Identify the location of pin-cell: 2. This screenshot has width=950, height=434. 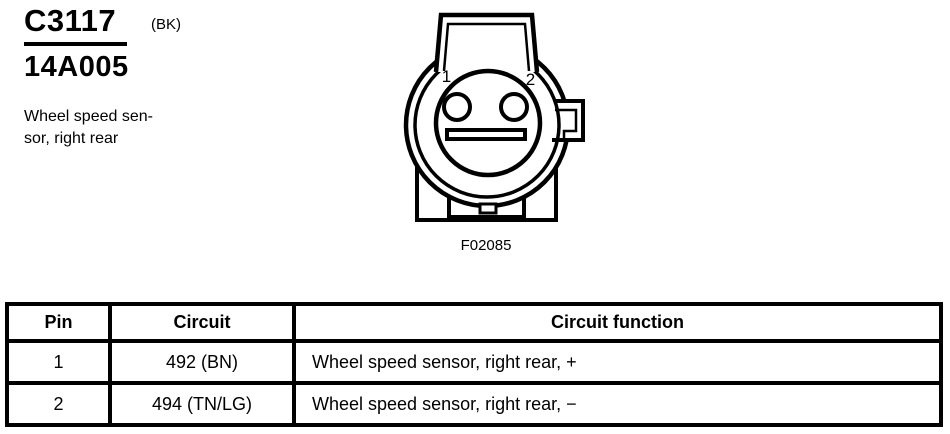
(58, 404).